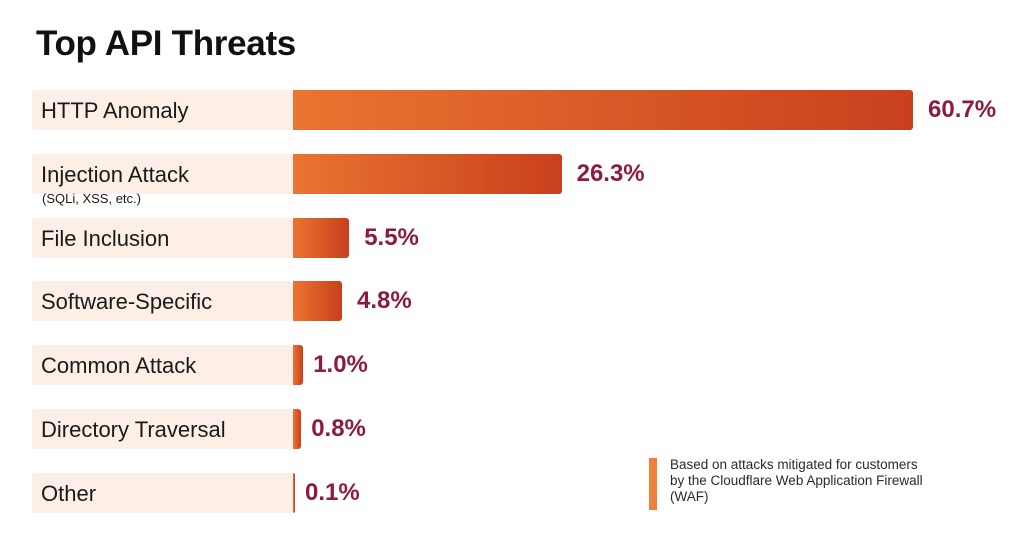 This screenshot has width=1024, height=535. I want to click on chart-row: Software-Specific 4.8%, so click(512, 301).